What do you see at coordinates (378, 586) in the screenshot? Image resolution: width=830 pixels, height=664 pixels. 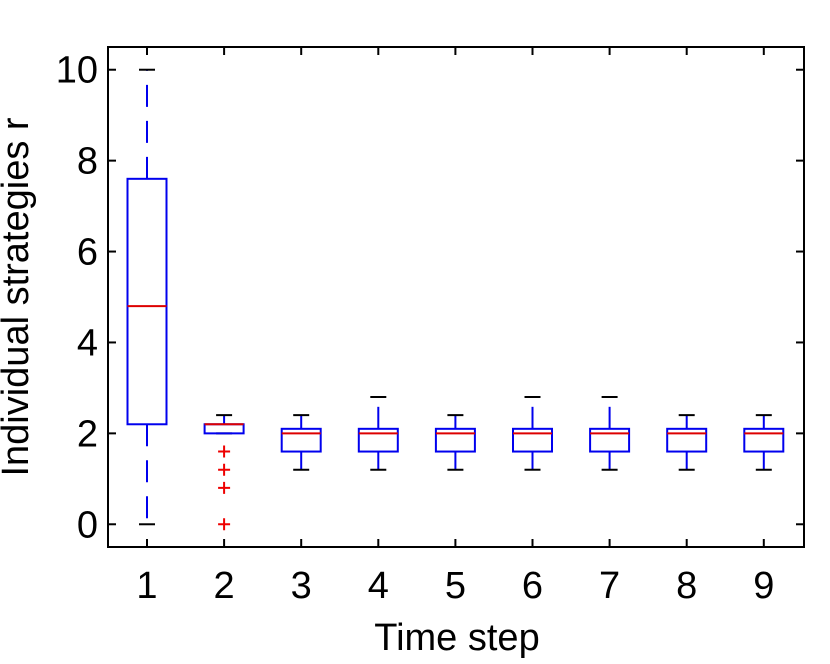 I see `x-tick-label: 4` at bounding box center [378, 586].